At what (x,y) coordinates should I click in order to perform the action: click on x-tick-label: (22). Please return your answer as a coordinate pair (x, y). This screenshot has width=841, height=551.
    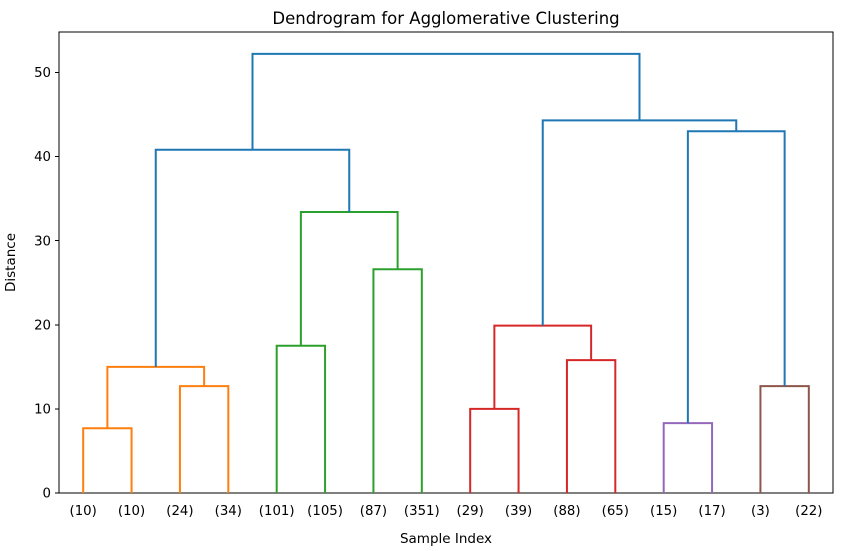
    Looking at the image, I should click on (808, 511).